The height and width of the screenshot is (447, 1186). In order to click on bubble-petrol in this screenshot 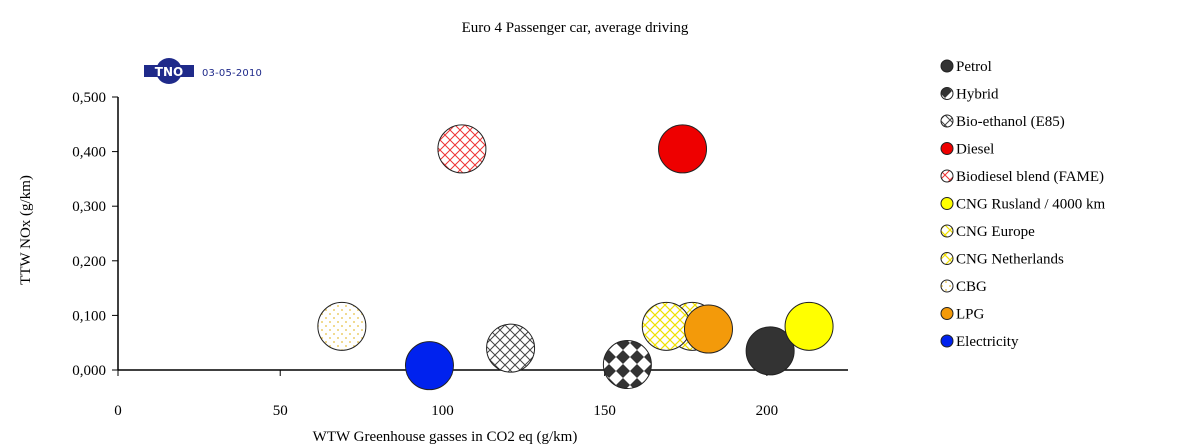, I will do `click(770, 351)`.